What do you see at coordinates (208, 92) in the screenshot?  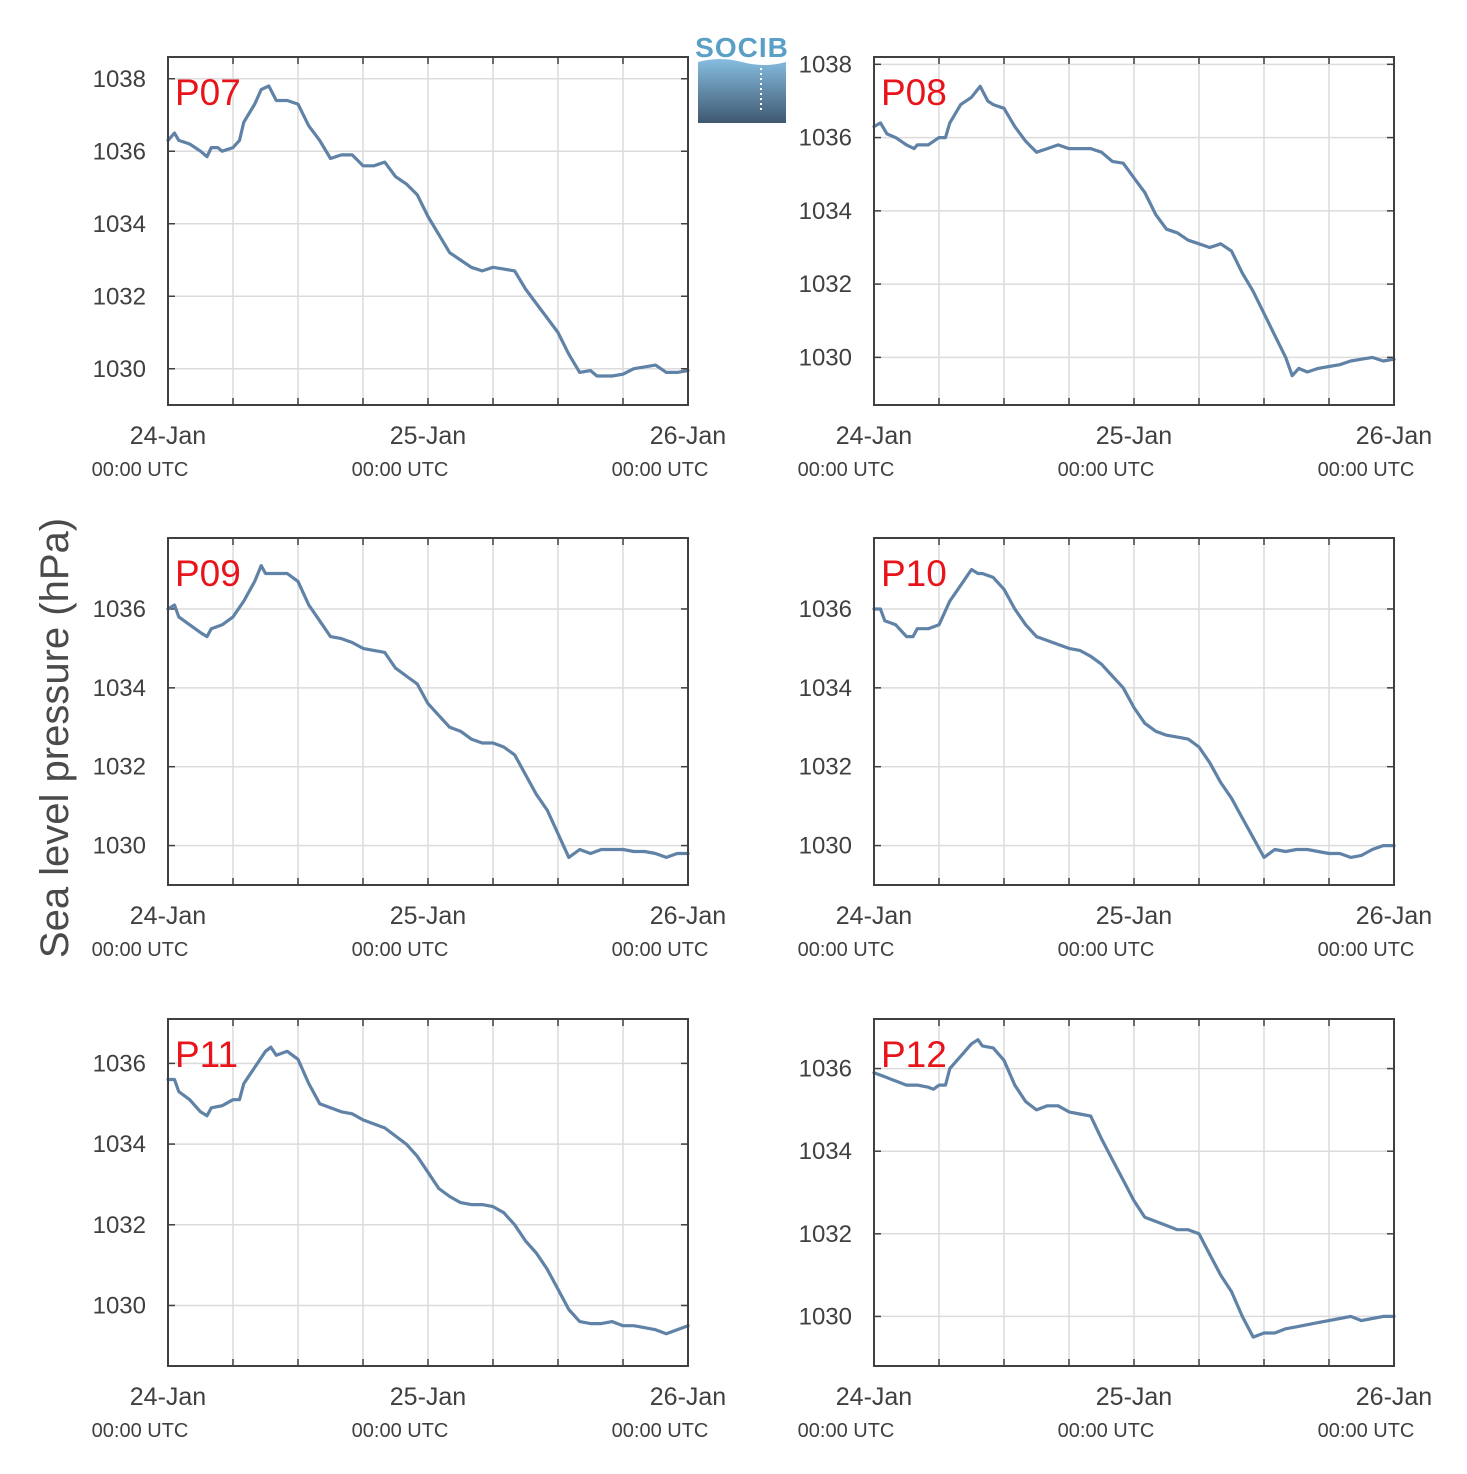 I see `panel-label: P07` at bounding box center [208, 92].